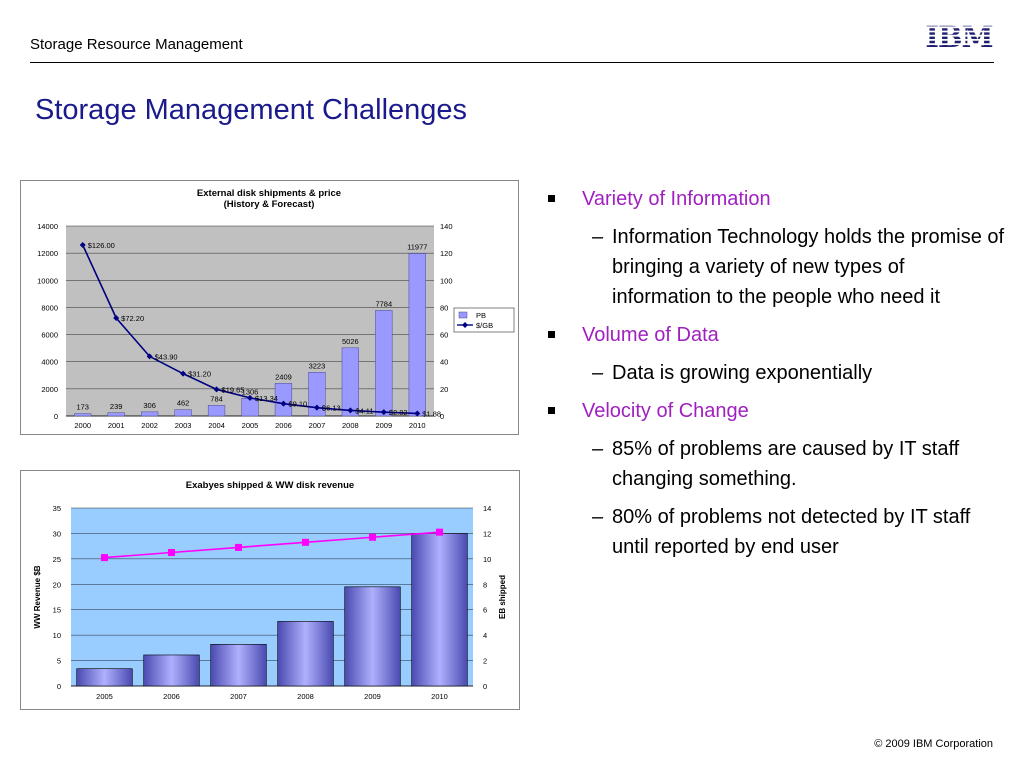 The width and height of the screenshot is (1024, 768). What do you see at coordinates (272, 545) in the screenshot?
I see `line-eb-shipped` at bounding box center [272, 545].